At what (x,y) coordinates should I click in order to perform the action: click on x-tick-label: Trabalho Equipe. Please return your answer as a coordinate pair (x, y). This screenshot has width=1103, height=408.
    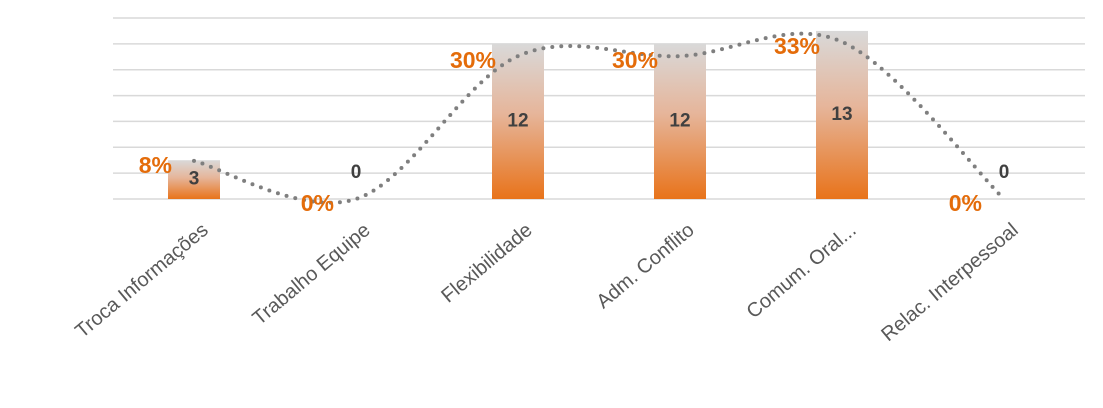
    Looking at the image, I should click on (312, 274).